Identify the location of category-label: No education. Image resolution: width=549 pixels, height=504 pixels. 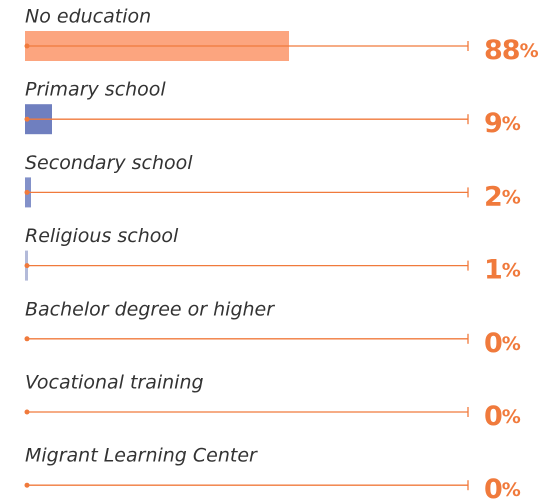
(88, 17).